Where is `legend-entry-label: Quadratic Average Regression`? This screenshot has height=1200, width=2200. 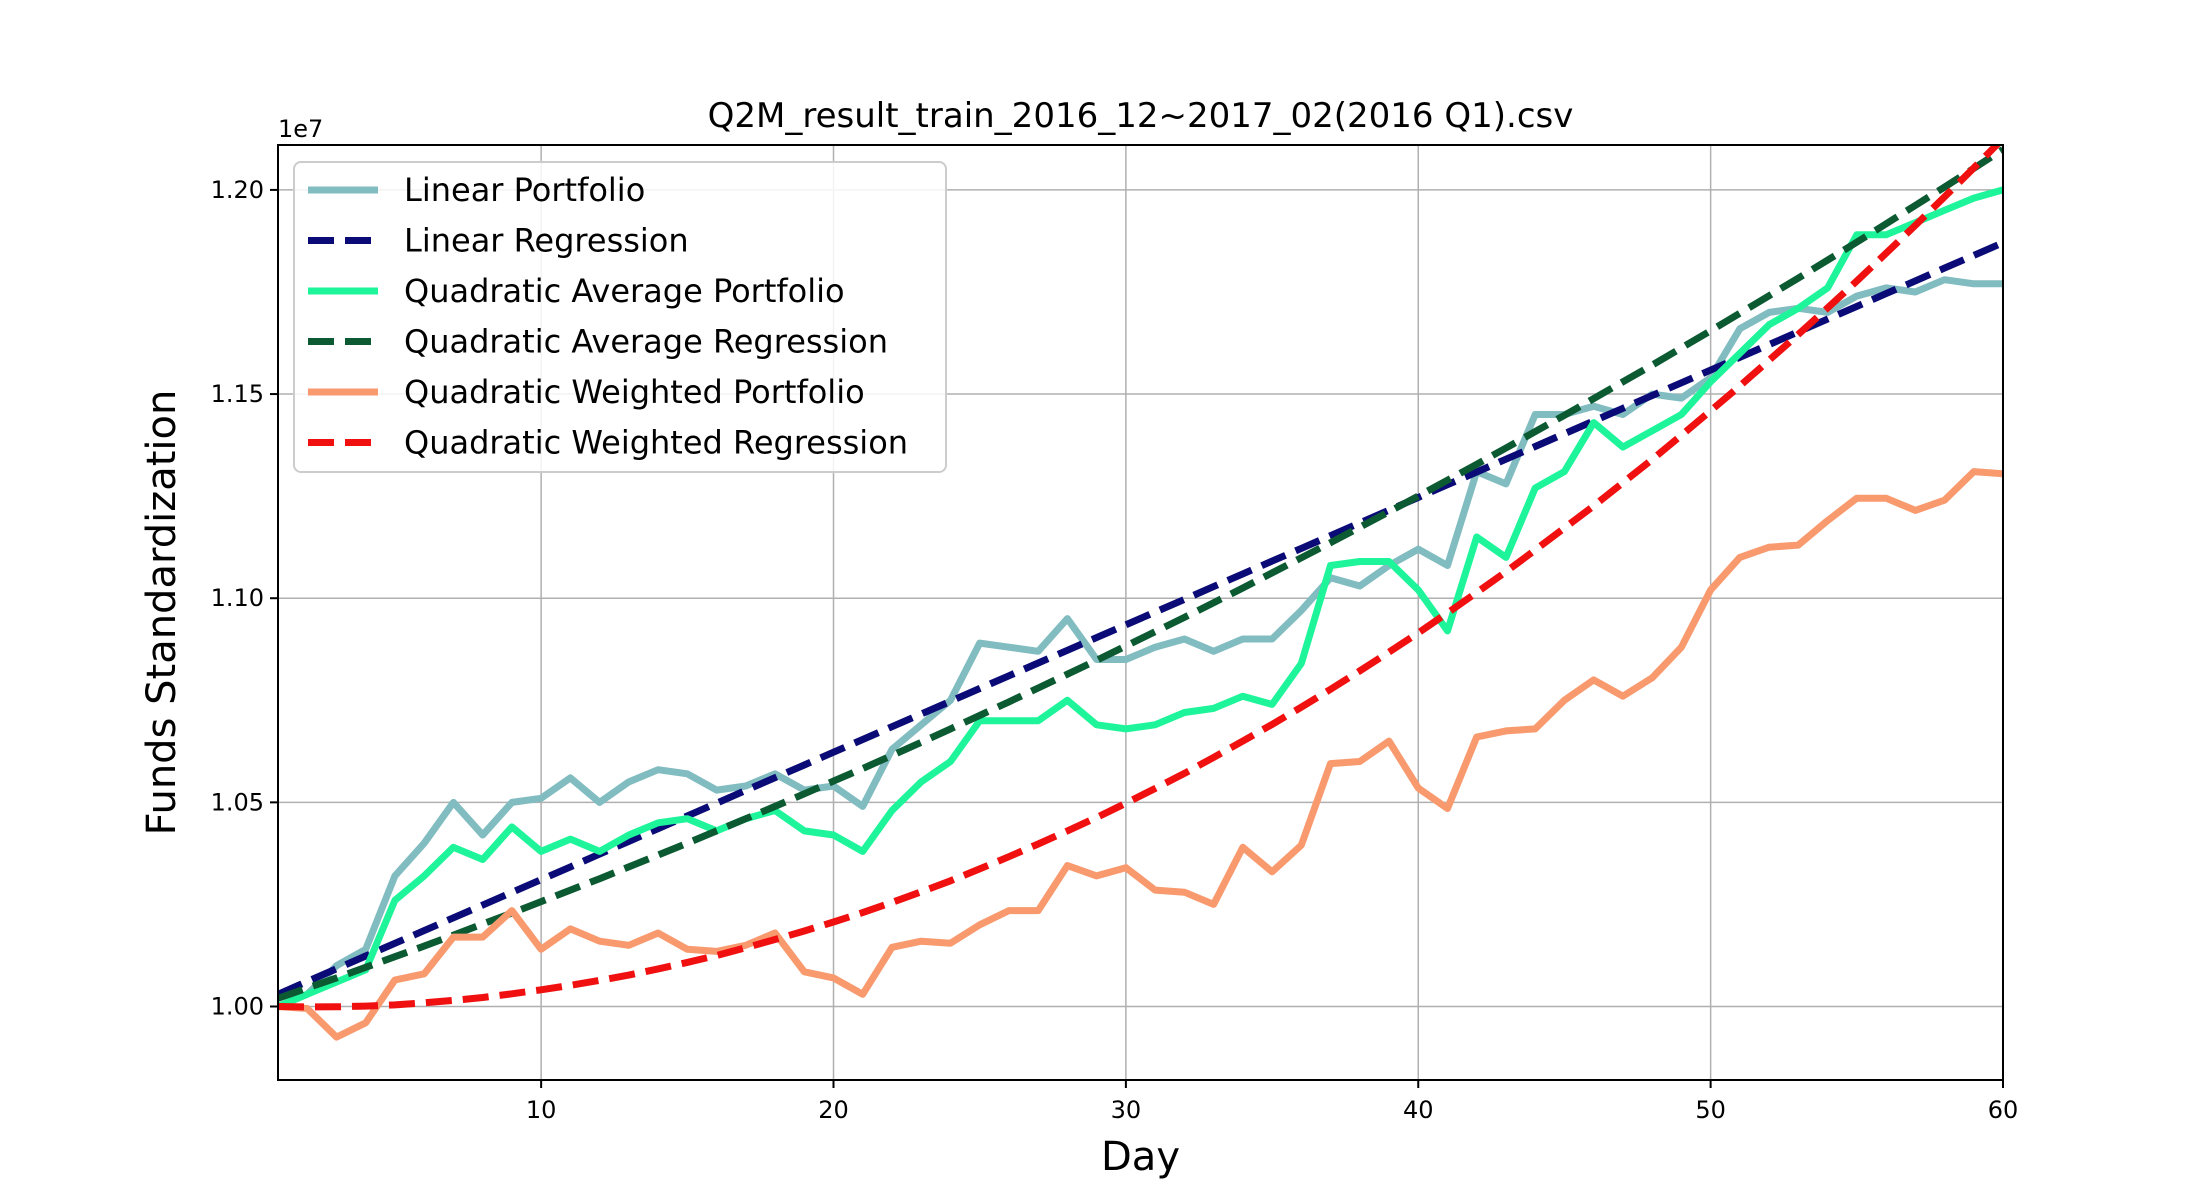
legend-entry-label: Quadratic Average Regression is located at coordinates (646, 342).